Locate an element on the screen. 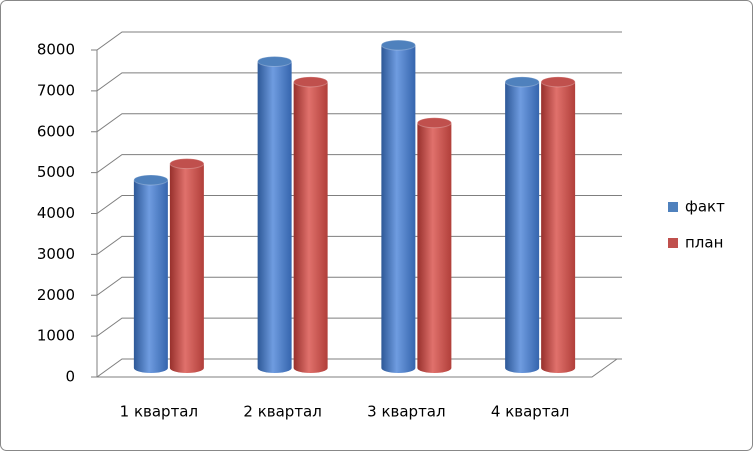 The height and width of the screenshot is (451, 753). y-tick-label: 7000 is located at coordinates (56, 90).